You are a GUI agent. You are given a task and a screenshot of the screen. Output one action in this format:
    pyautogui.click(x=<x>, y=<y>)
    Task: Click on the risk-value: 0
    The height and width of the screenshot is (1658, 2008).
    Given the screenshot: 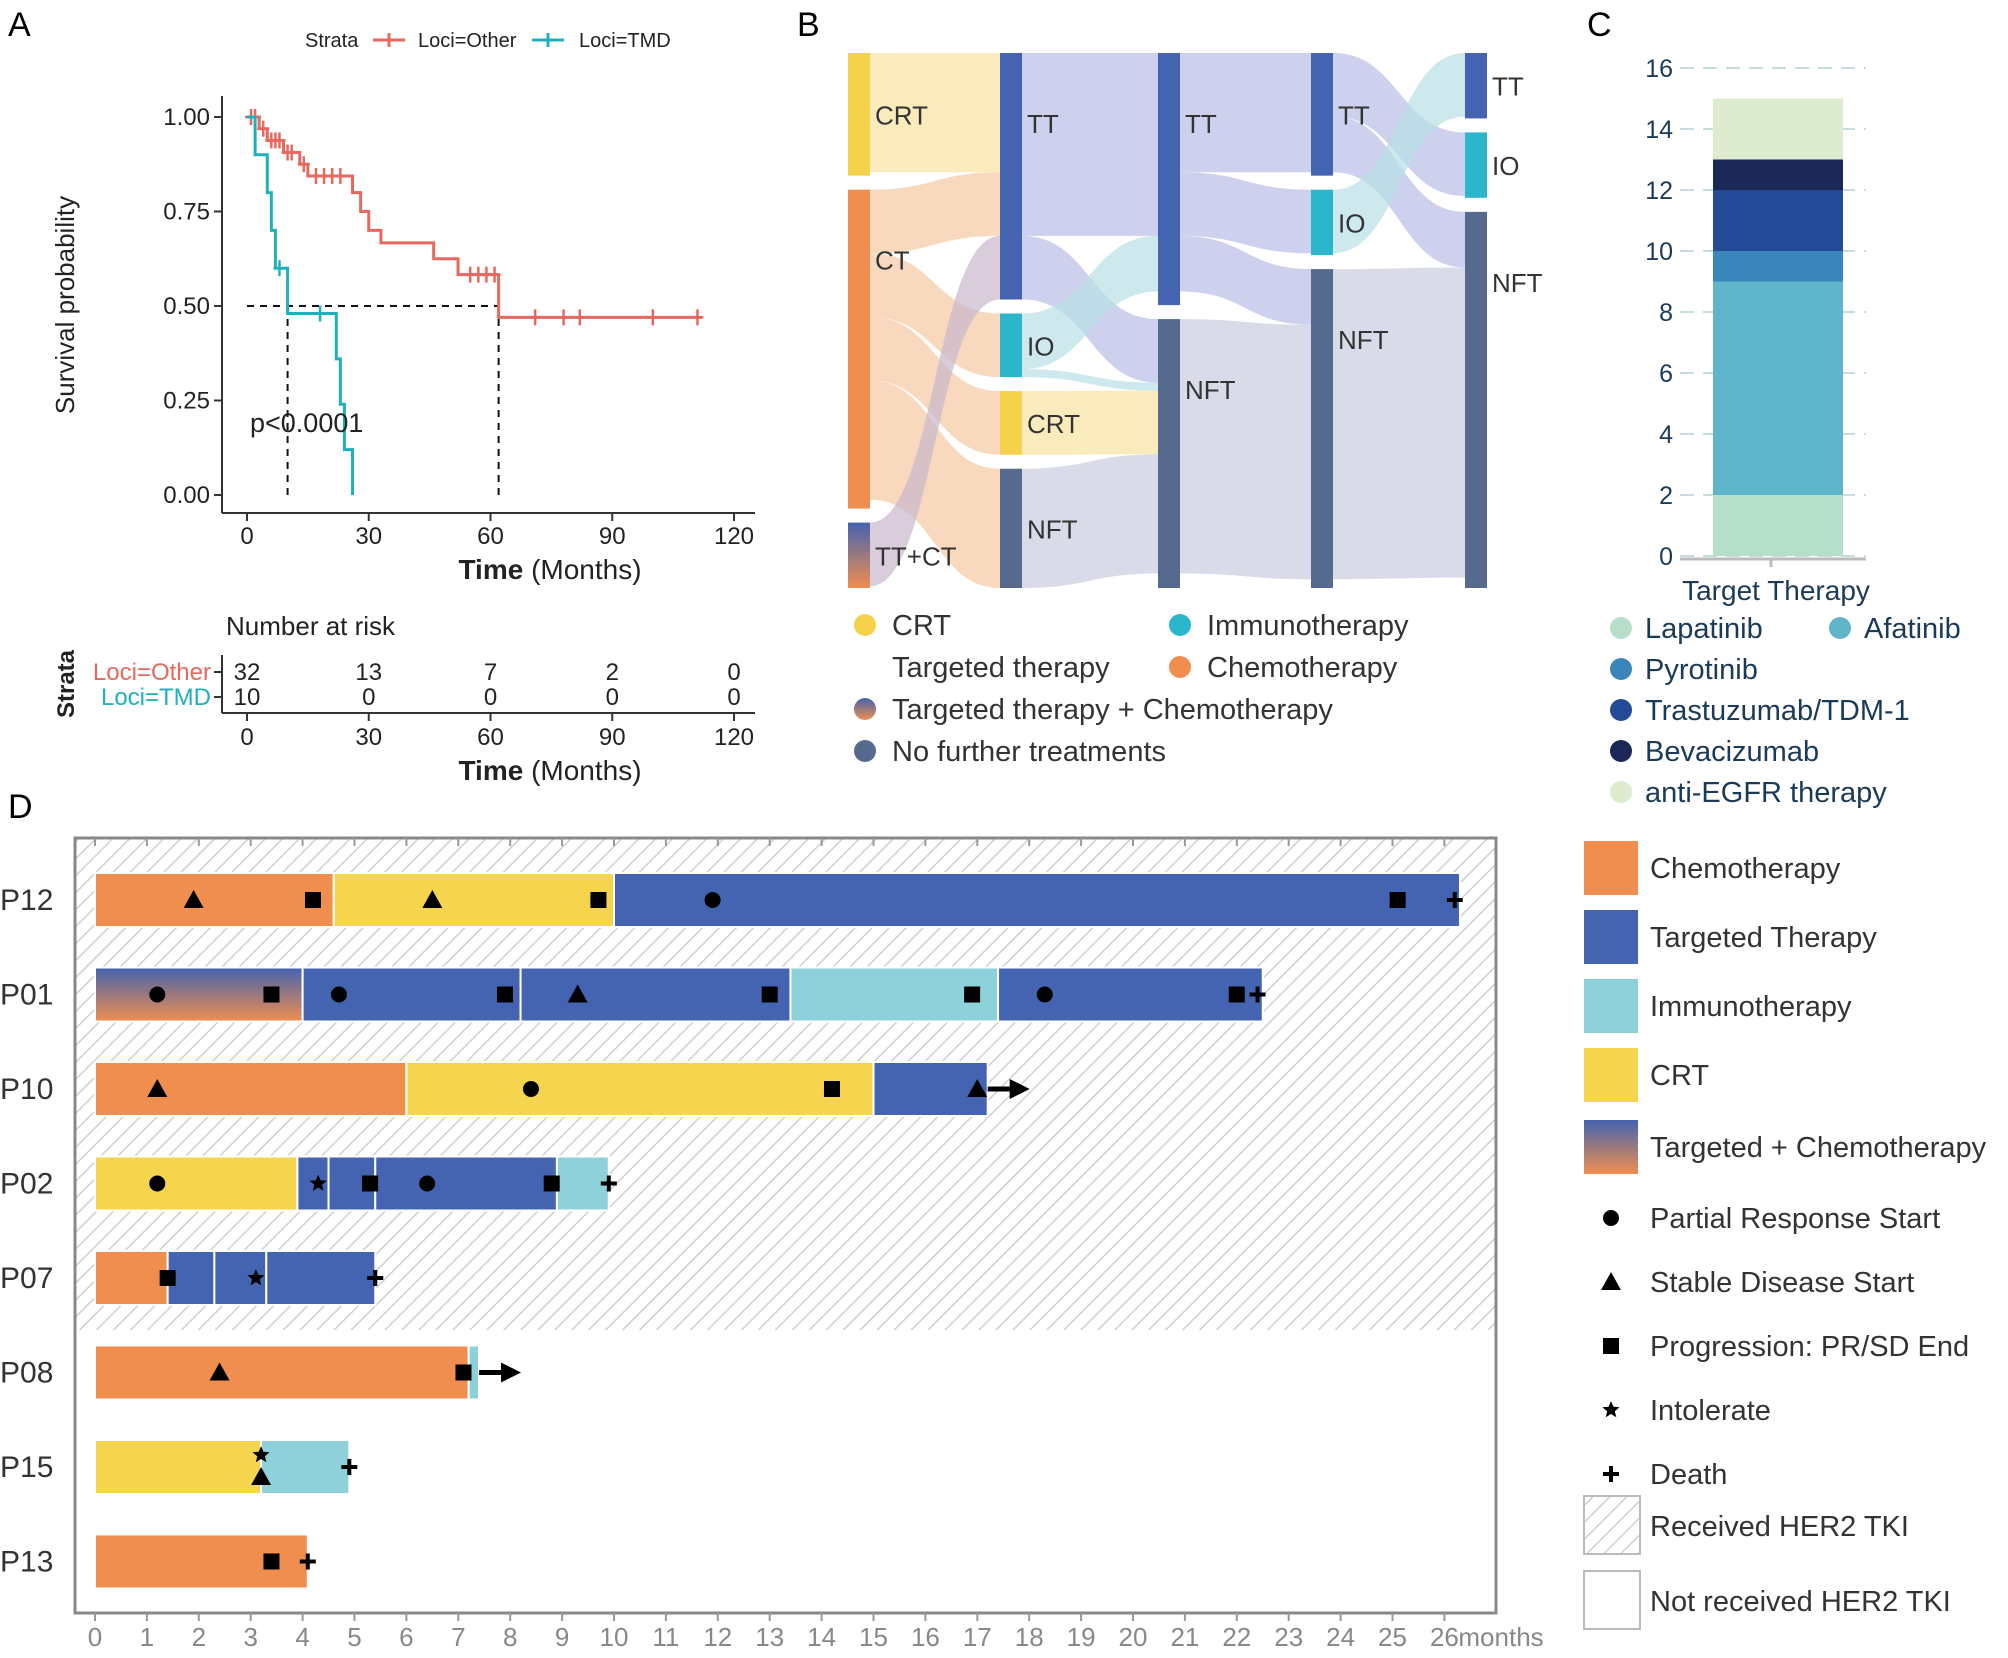 What is the action you would take?
    pyautogui.click(x=612, y=697)
    